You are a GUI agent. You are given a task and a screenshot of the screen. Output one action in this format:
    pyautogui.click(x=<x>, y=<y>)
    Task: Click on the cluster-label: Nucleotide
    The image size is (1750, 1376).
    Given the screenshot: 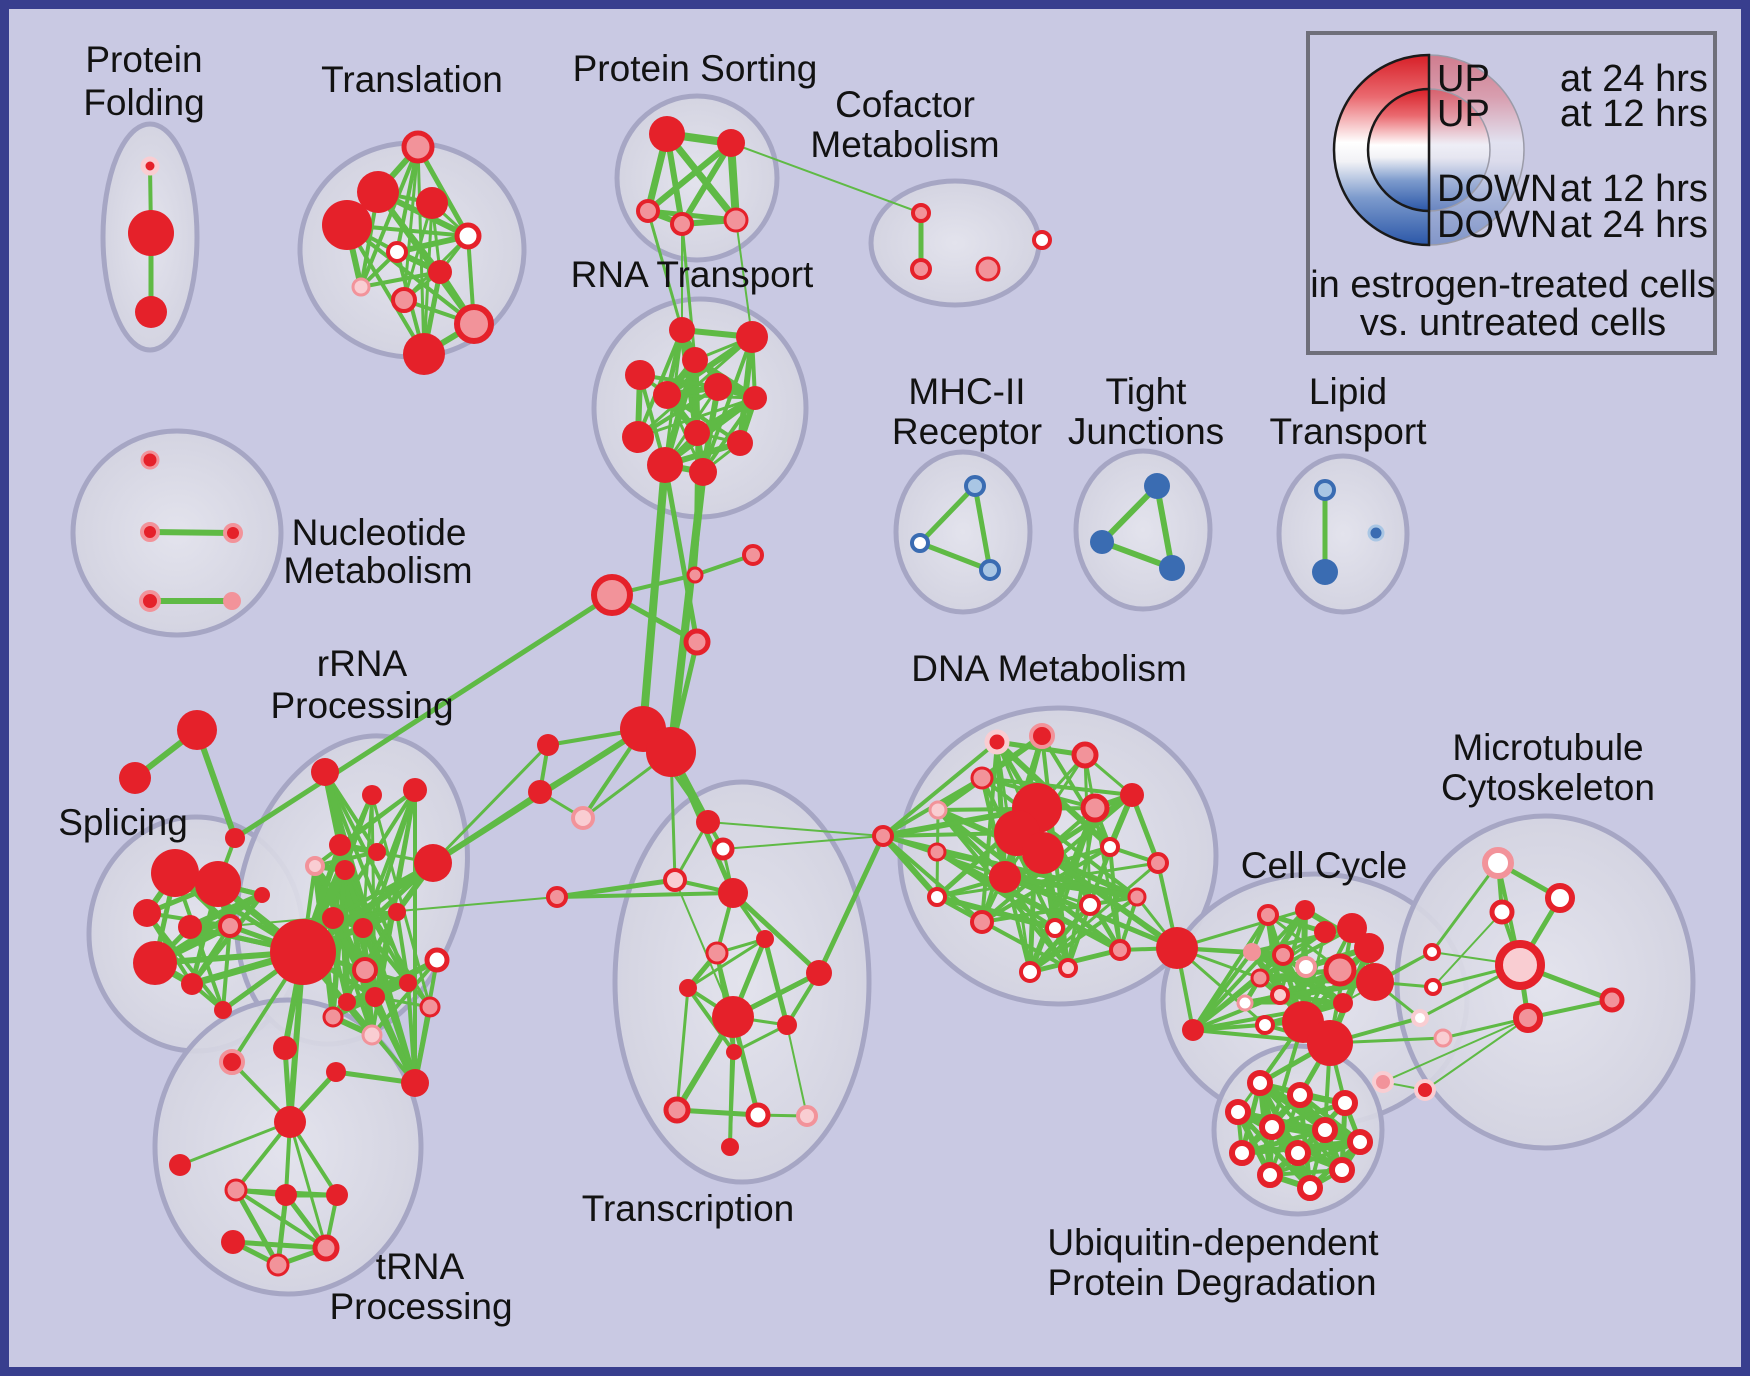 What is the action you would take?
    pyautogui.click(x=379, y=532)
    